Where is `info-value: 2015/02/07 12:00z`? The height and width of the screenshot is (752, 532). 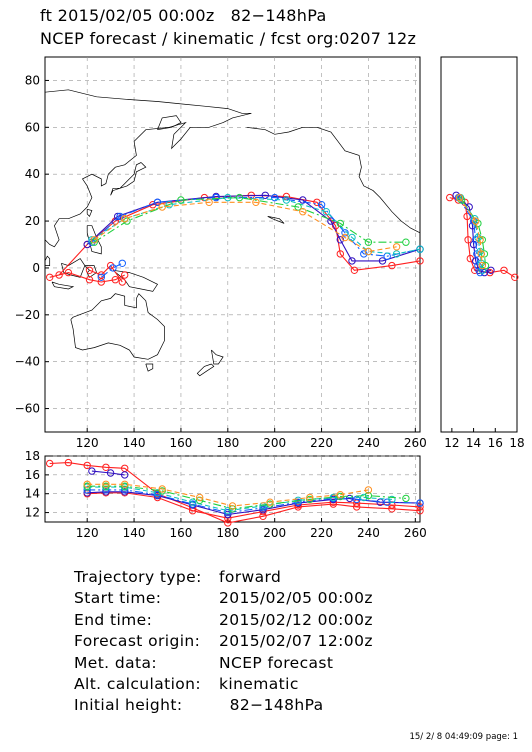
info-value: 2015/02/07 12:00z is located at coordinates (296, 641).